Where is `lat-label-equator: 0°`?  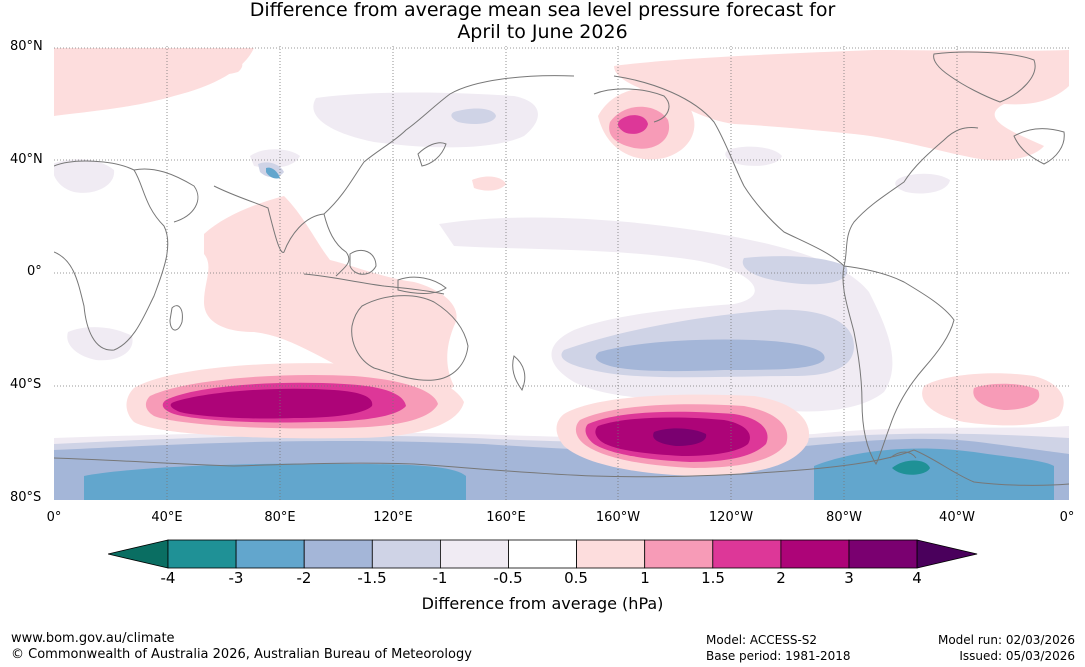
lat-label-equator: 0° is located at coordinates (34, 271).